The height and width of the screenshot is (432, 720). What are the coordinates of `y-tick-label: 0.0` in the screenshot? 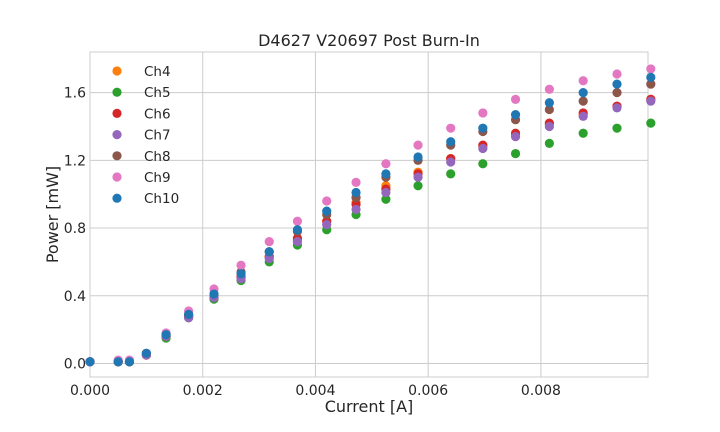 It's located at (75, 364).